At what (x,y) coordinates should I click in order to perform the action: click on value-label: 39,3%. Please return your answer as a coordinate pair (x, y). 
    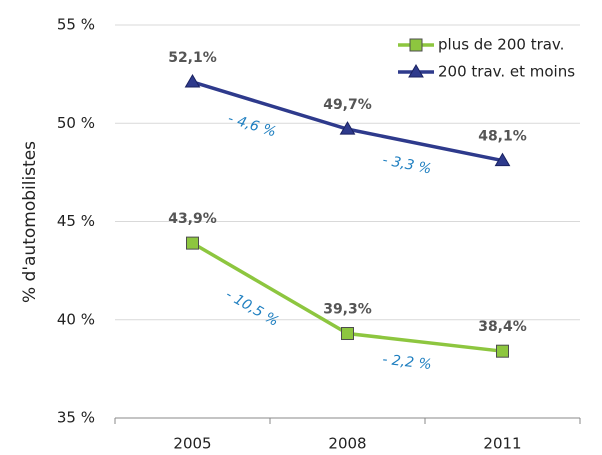
    Looking at the image, I should click on (347, 310).